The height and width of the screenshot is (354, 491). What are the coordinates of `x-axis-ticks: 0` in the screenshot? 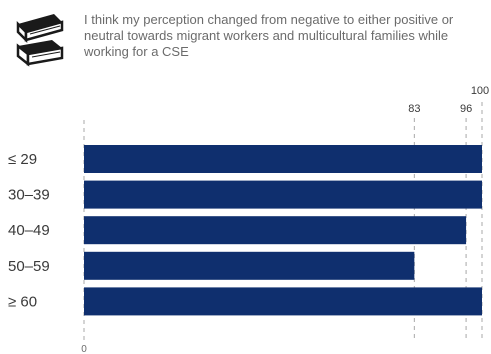 It's located at (84, 349).